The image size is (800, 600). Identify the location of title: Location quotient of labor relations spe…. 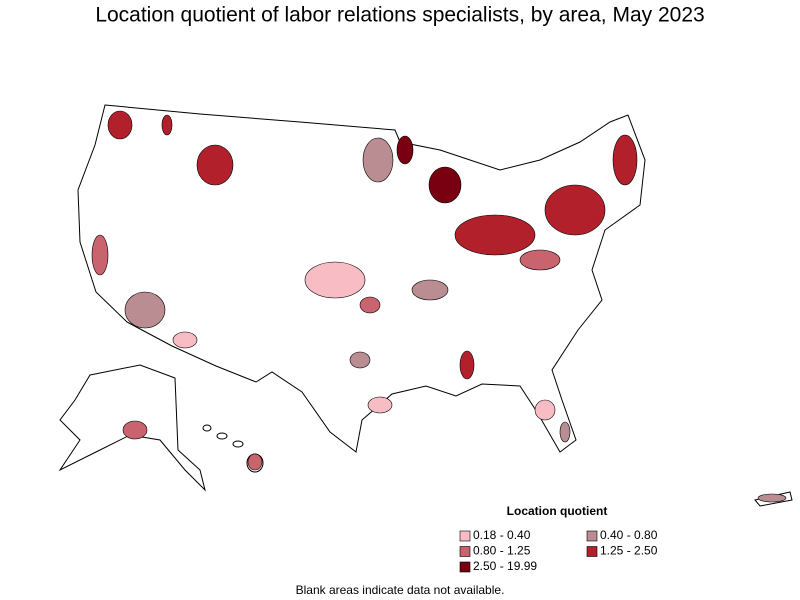
(399, 15).